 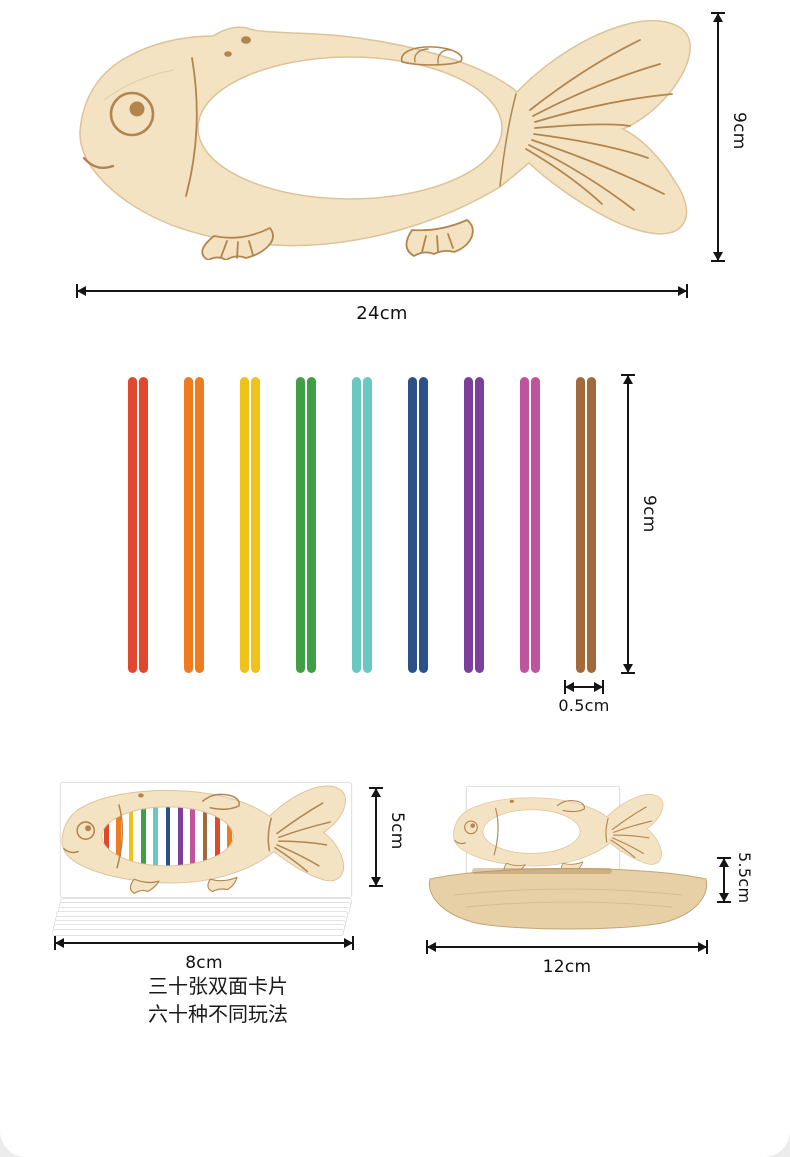 What do you see at coordinates (508, 140) in the screenshot?
I see `fish-peduncle-line` at bounding box center [508, 140].